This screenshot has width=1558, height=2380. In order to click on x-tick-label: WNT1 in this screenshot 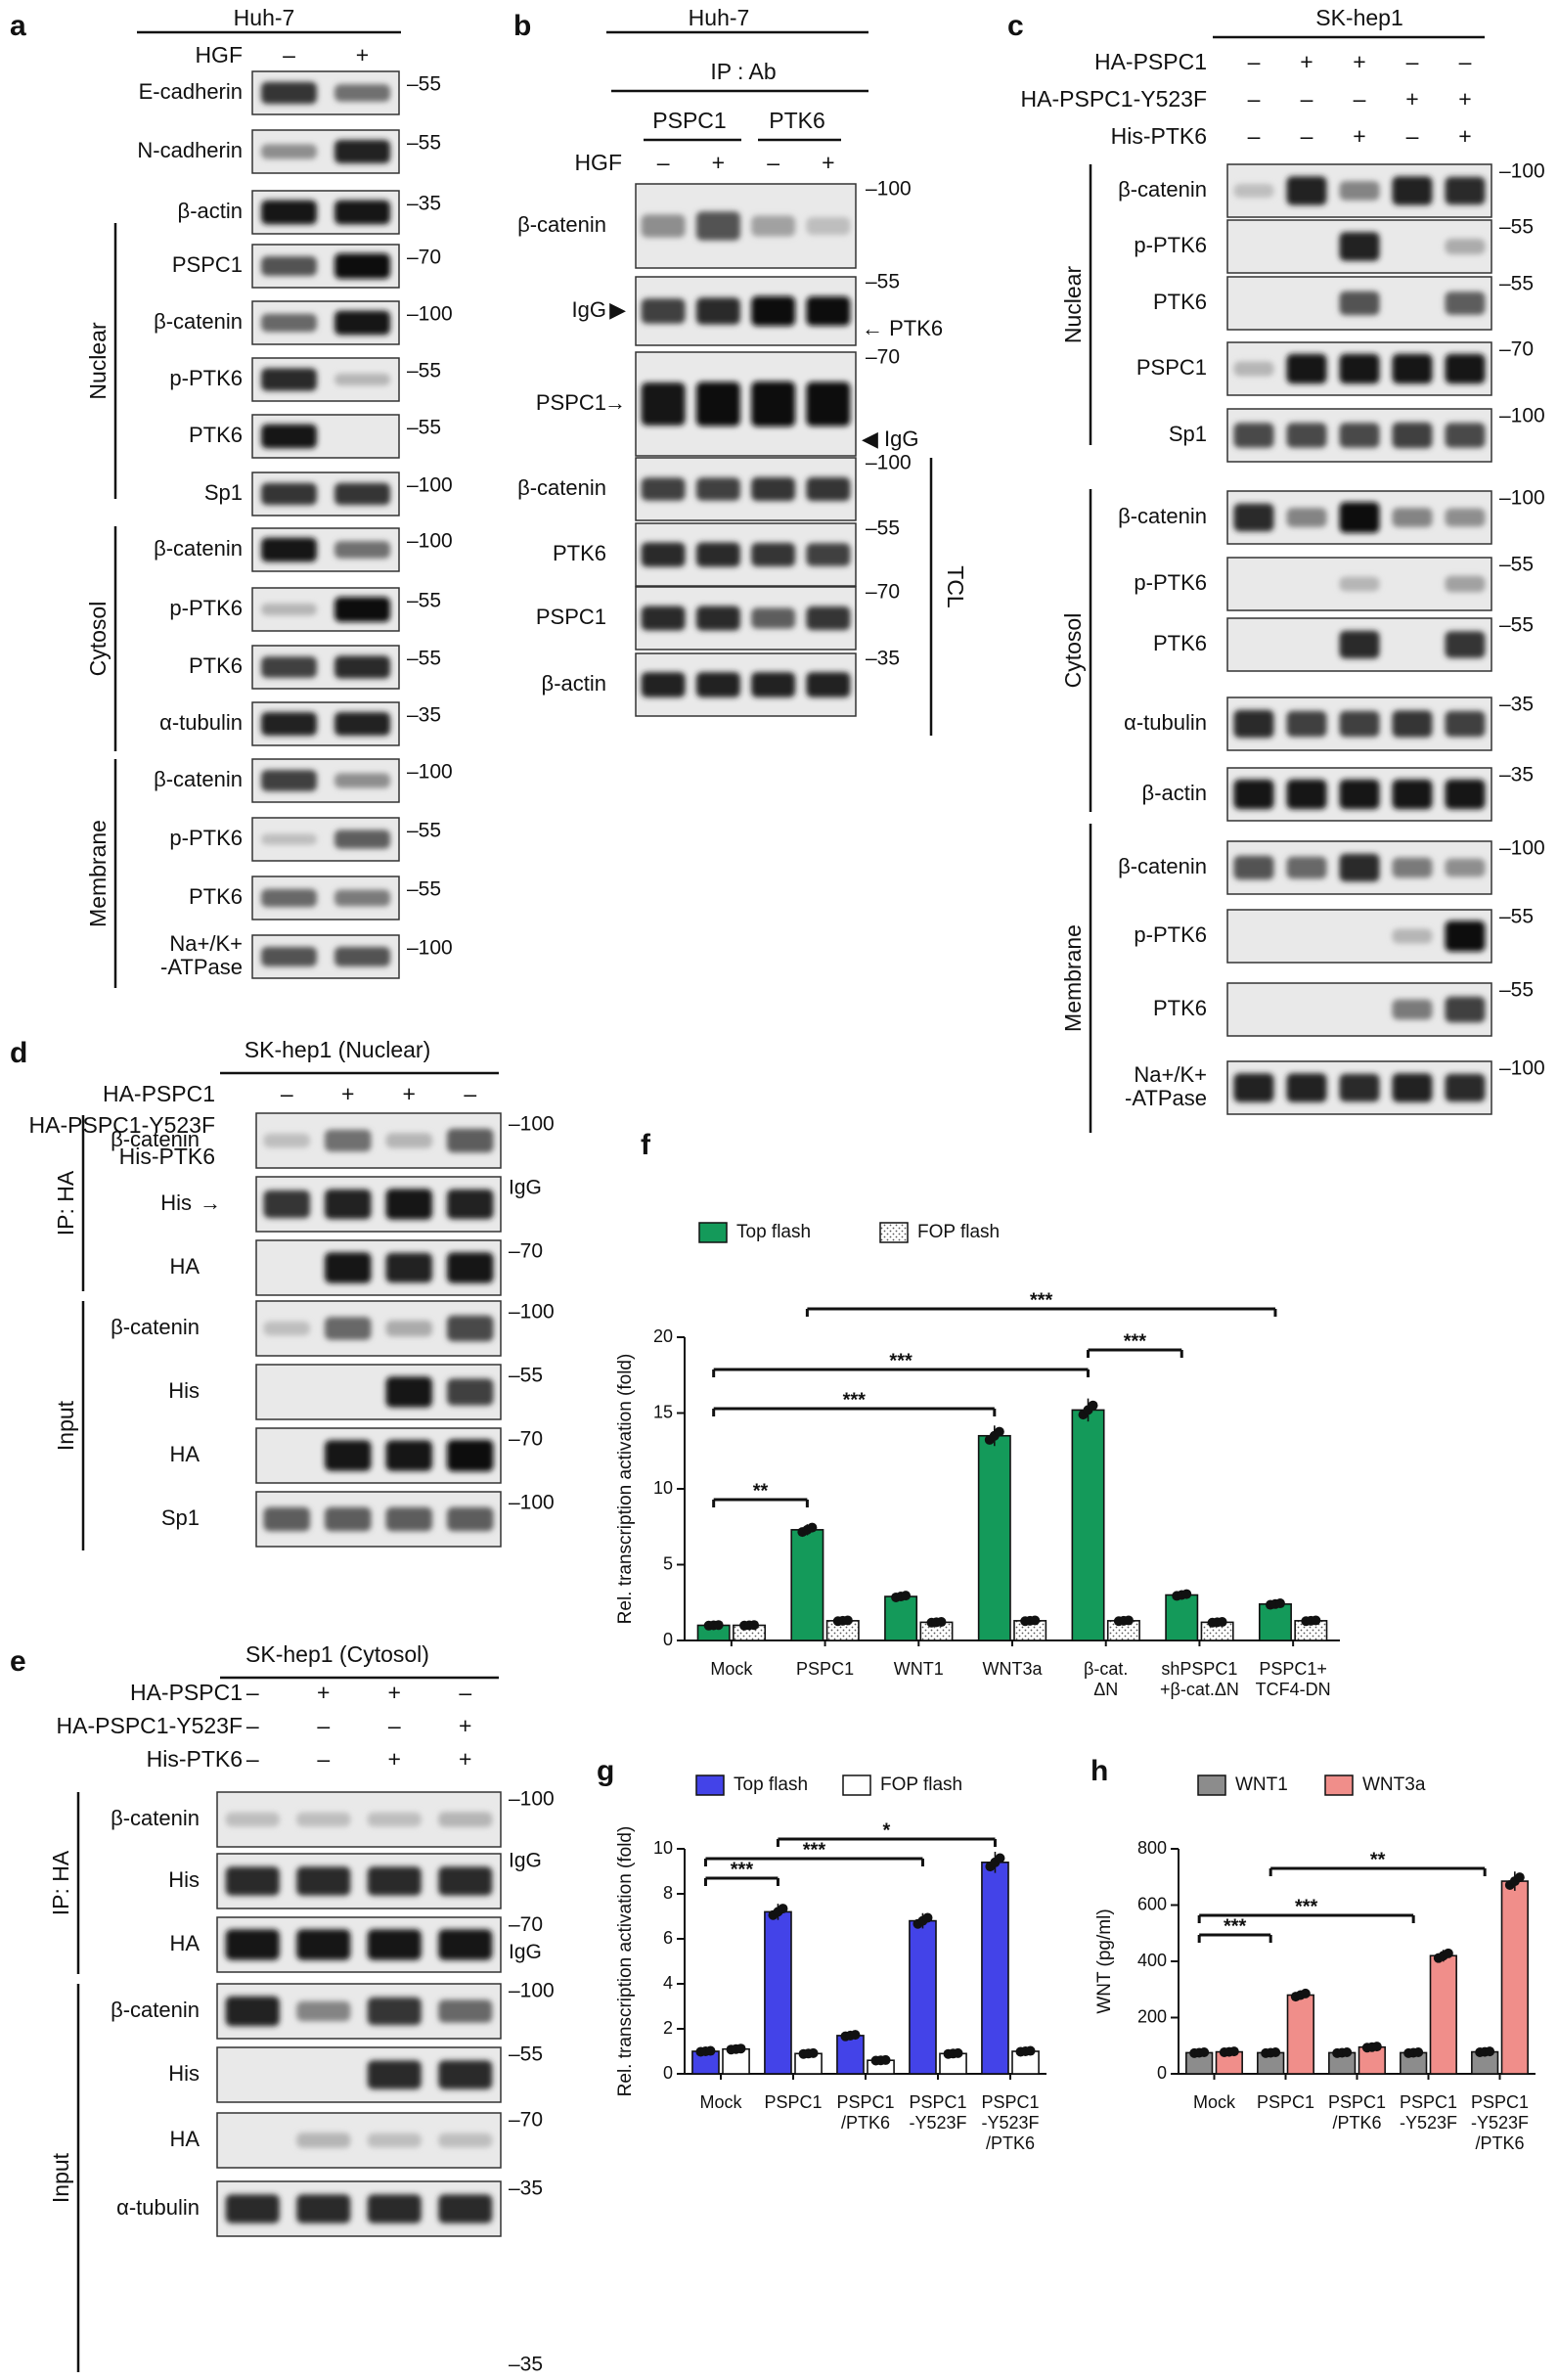, I will do `click(919, 1669)`.